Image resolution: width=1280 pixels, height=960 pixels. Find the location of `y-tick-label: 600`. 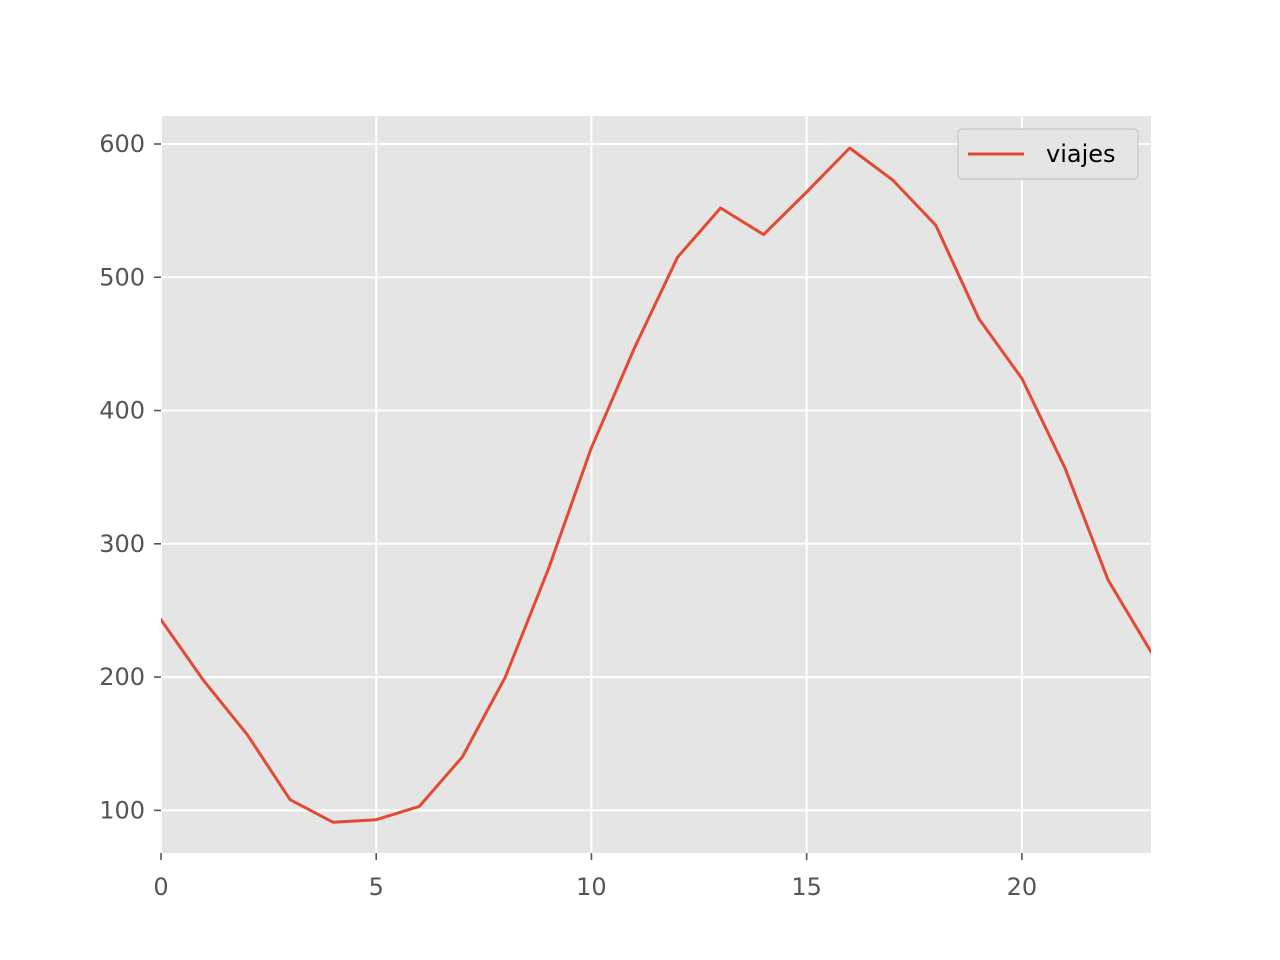

y-tick-label: 600 is located at coordinates (122, 144).